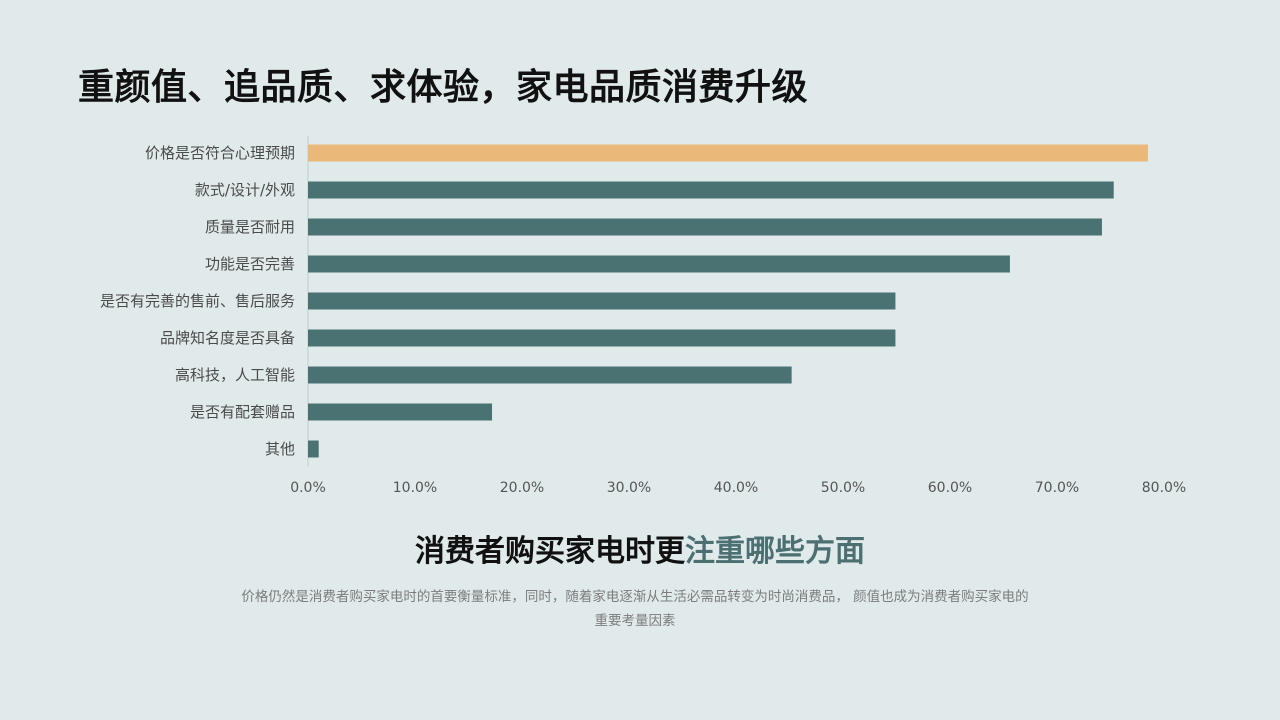 Image resolution: width=1280 pixels, height=720 pixels. I want to click on x-tick-label-0: 0.0%, so click(308, 488).